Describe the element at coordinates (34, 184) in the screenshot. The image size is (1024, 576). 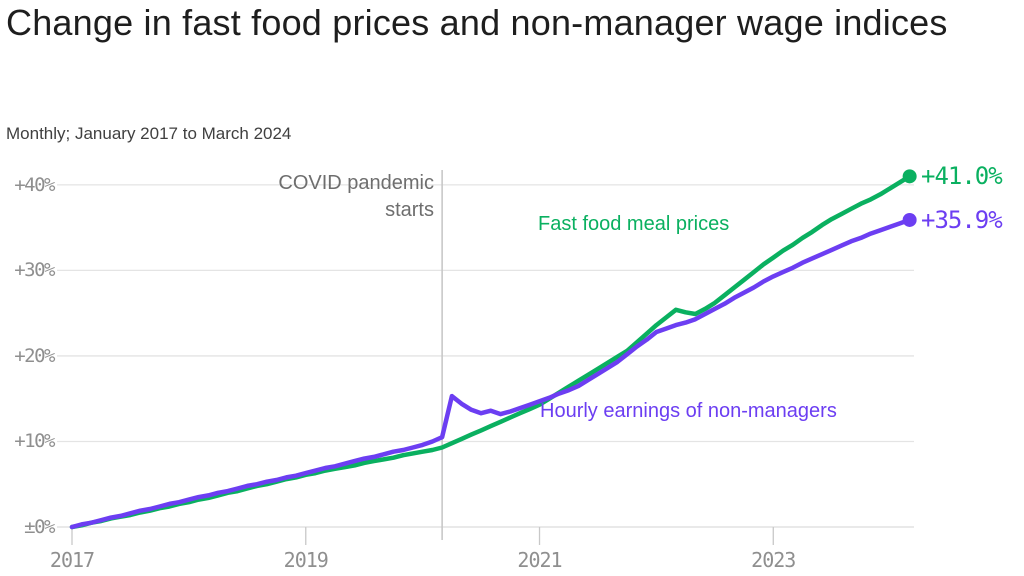
I see `y-axis-tick-label: +40%` at that location.